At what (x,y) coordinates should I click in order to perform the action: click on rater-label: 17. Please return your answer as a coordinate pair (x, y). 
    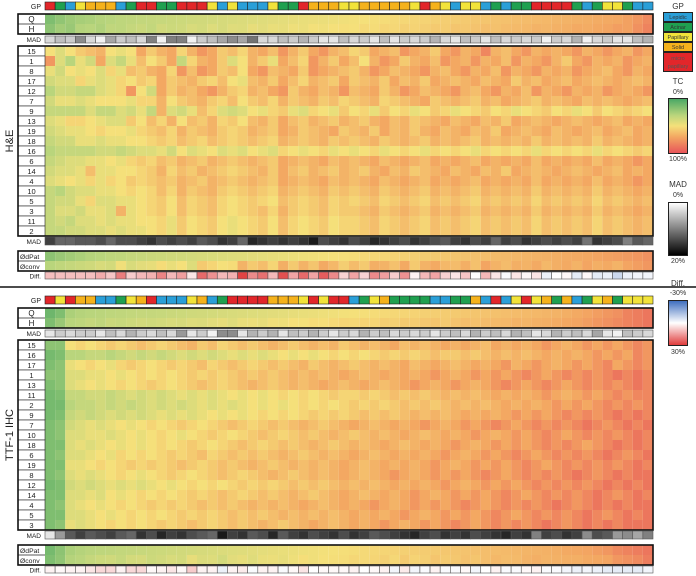
    Looking at the image, I should click on (31, 365).